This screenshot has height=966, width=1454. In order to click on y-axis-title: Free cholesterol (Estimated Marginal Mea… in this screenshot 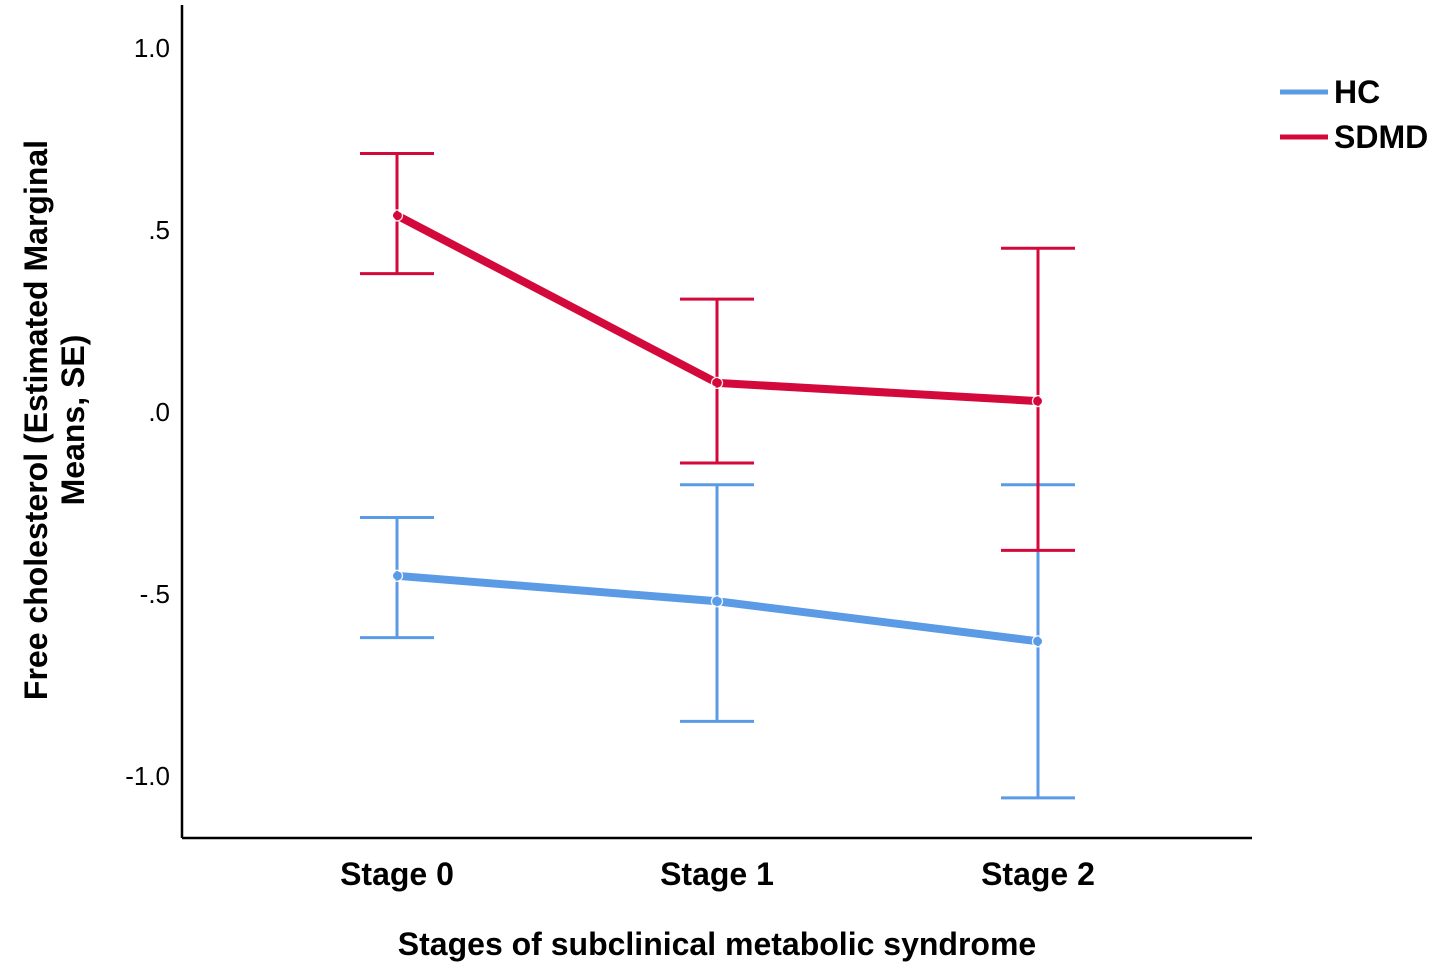, I will do `click(54, 420)`.